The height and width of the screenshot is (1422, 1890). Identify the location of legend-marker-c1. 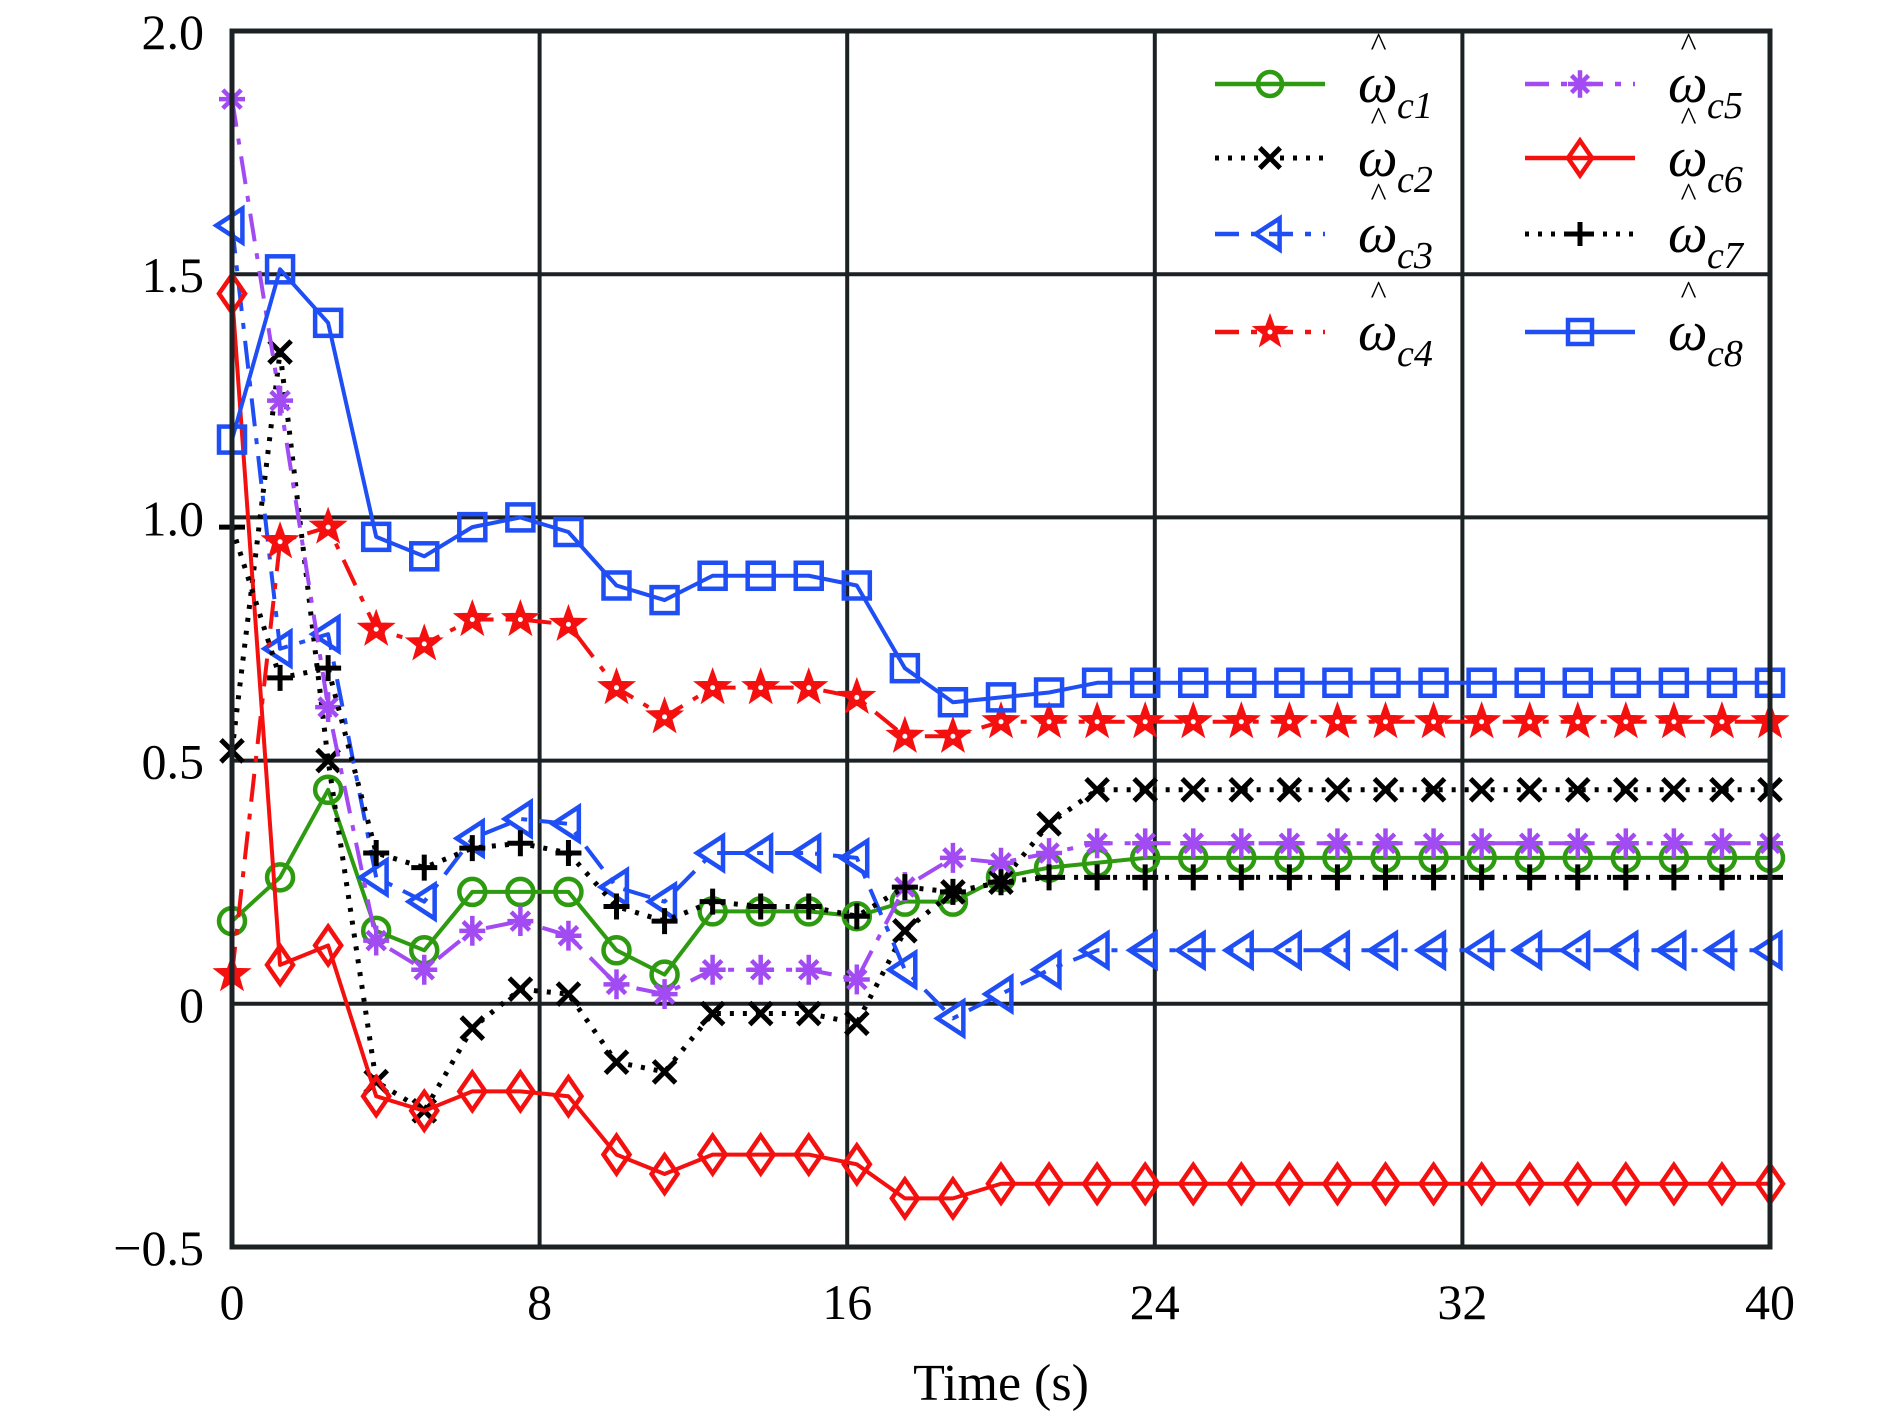
(1270, 84).